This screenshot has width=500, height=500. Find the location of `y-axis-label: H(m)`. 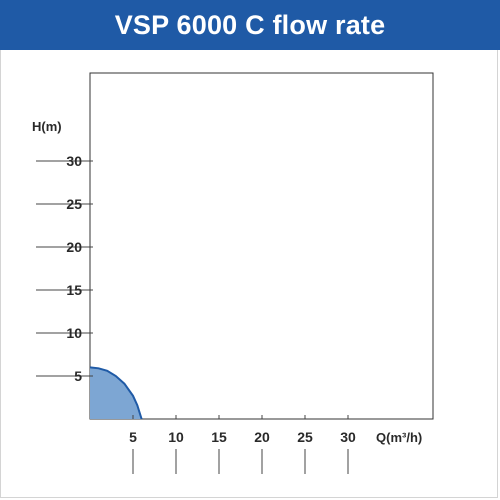

y-axis-label: H(m) is located at coordinates (47, 126).